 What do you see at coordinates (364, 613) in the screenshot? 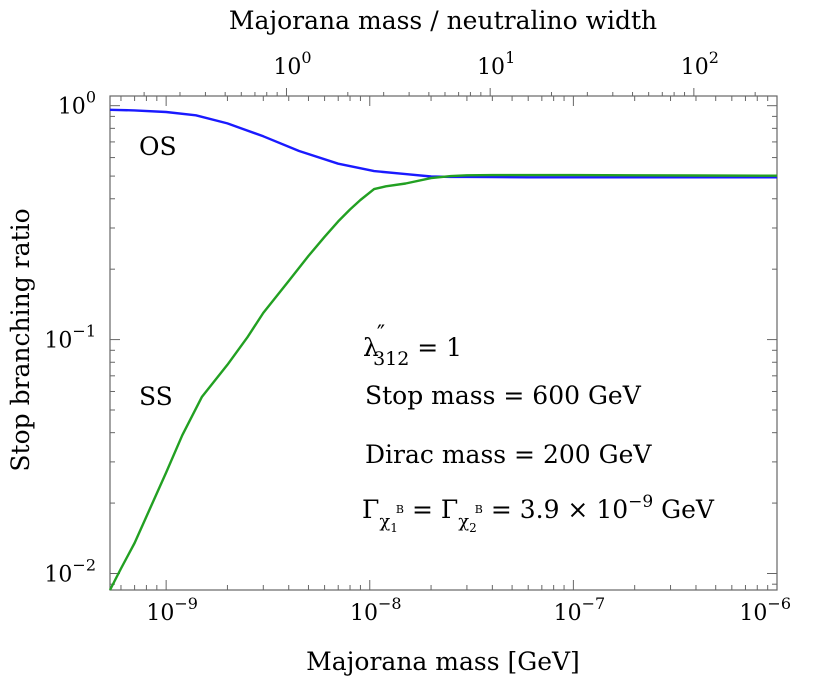
I see `x-tick-label-1-base: 10` at bounding box center [364, 613].